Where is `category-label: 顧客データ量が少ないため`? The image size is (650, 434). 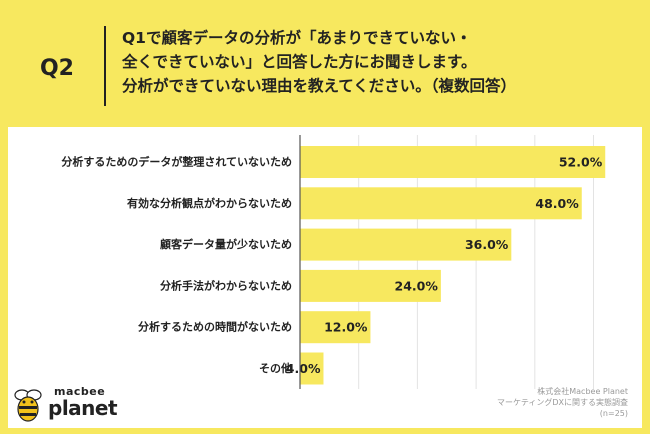
category-label: 顧客データ量が少ないため is located at coordinates (226, 244).